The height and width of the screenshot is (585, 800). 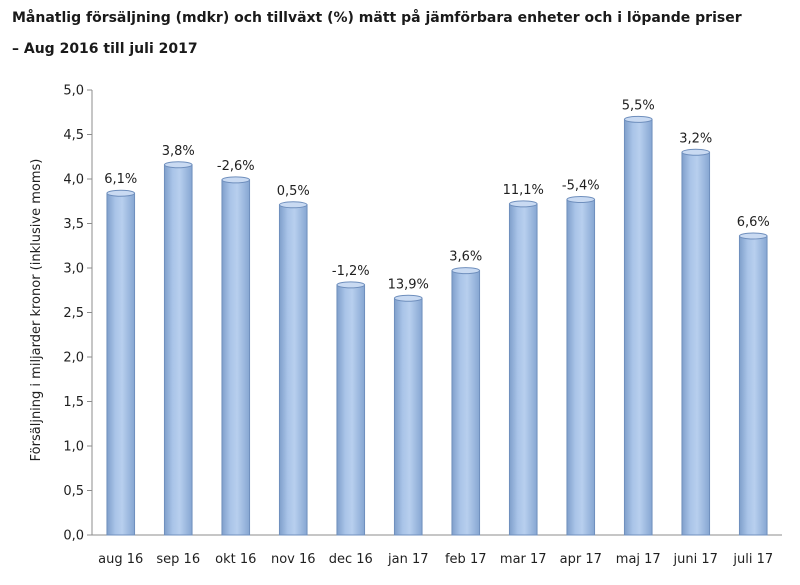 What do you see at coordinates (73, 135) in the screenshot?
I see `y-tick-label: 4,5` at bounding box center [73, 135].